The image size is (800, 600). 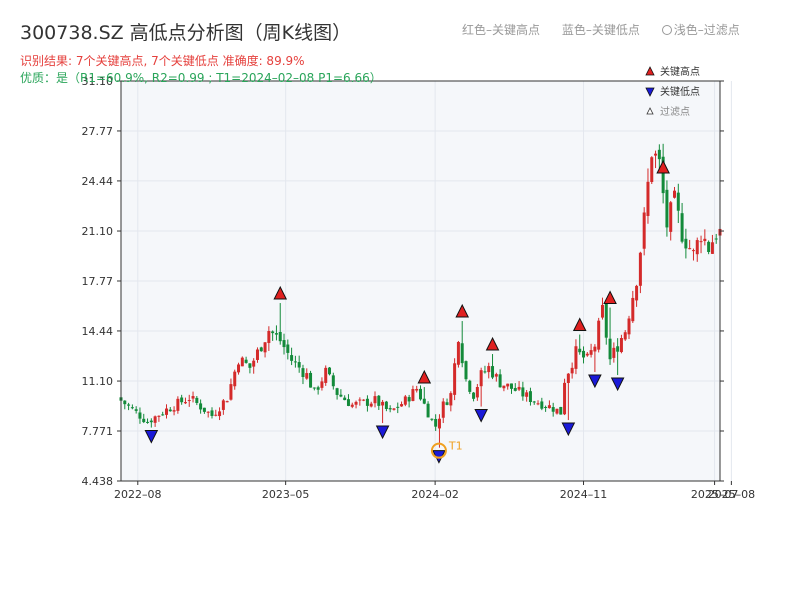 I want to click on hollow-circle-icon, so click(x=666, y=30).